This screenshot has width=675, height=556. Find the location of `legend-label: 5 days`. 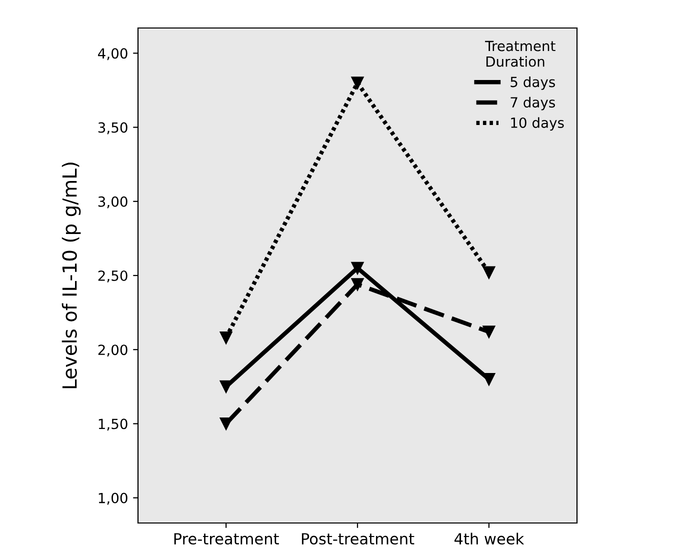

legend-label: 5 days is located at coordinates (532, 83).